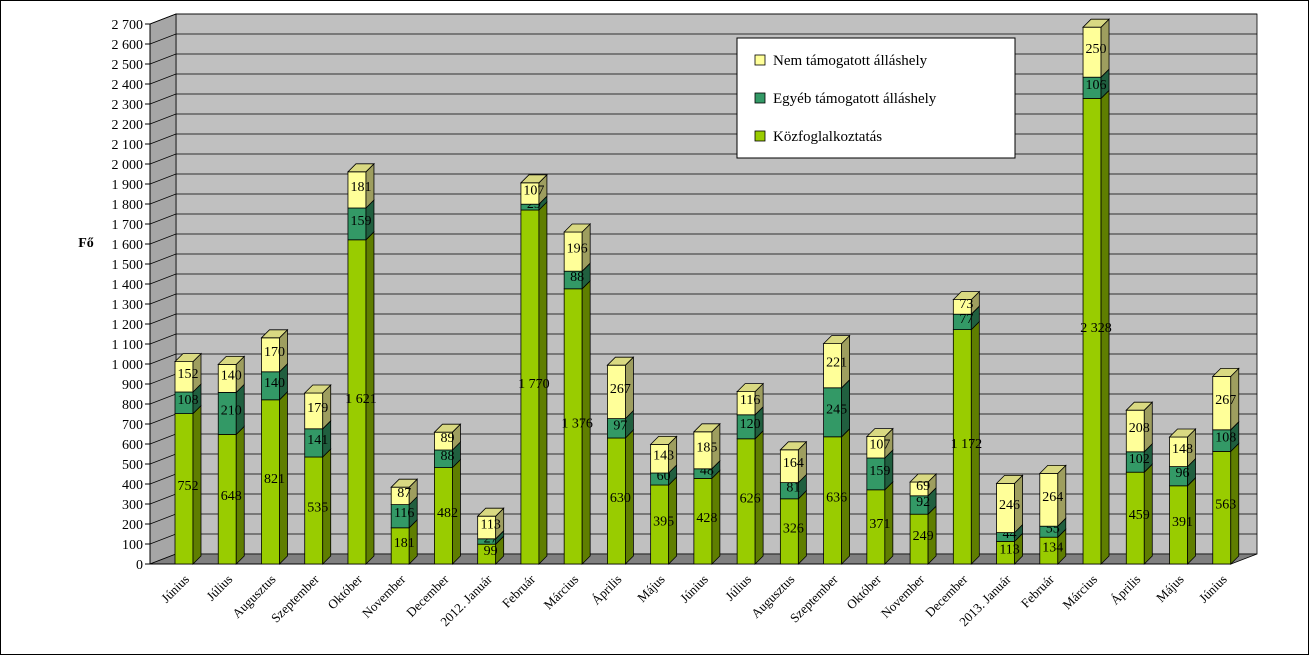 This screenshot has height=657, width=1311. What do you see at coordinates (793, 488) in the screenshot?
I see `data-label: 81` at bounding box center [793, 488].